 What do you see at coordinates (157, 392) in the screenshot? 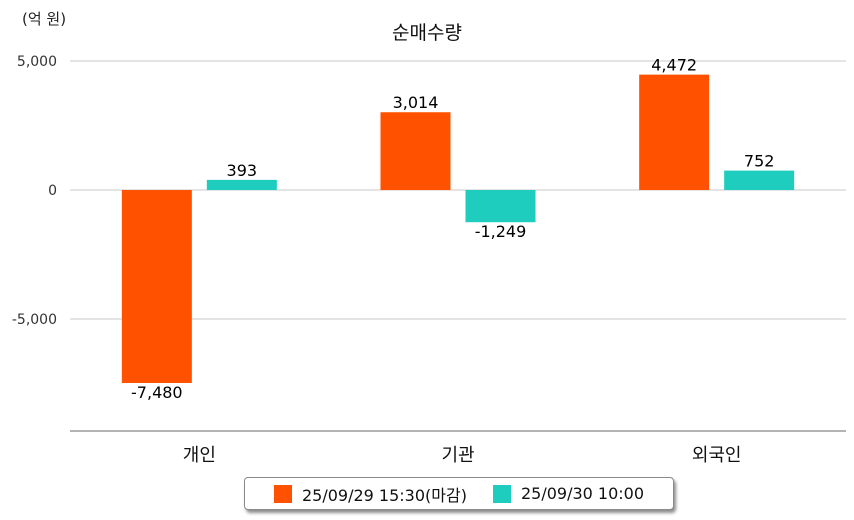
I see `data-label: -7,480` at bounding box center [157, 392].